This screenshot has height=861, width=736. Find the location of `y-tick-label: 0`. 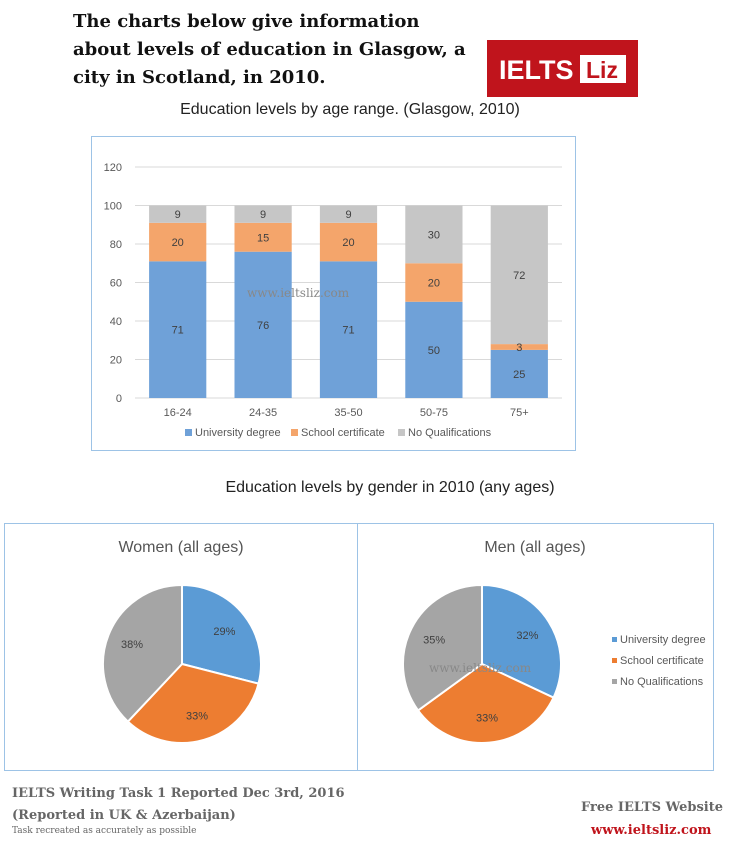

y-tick-label: 0 is located at coordinates (119, 399).